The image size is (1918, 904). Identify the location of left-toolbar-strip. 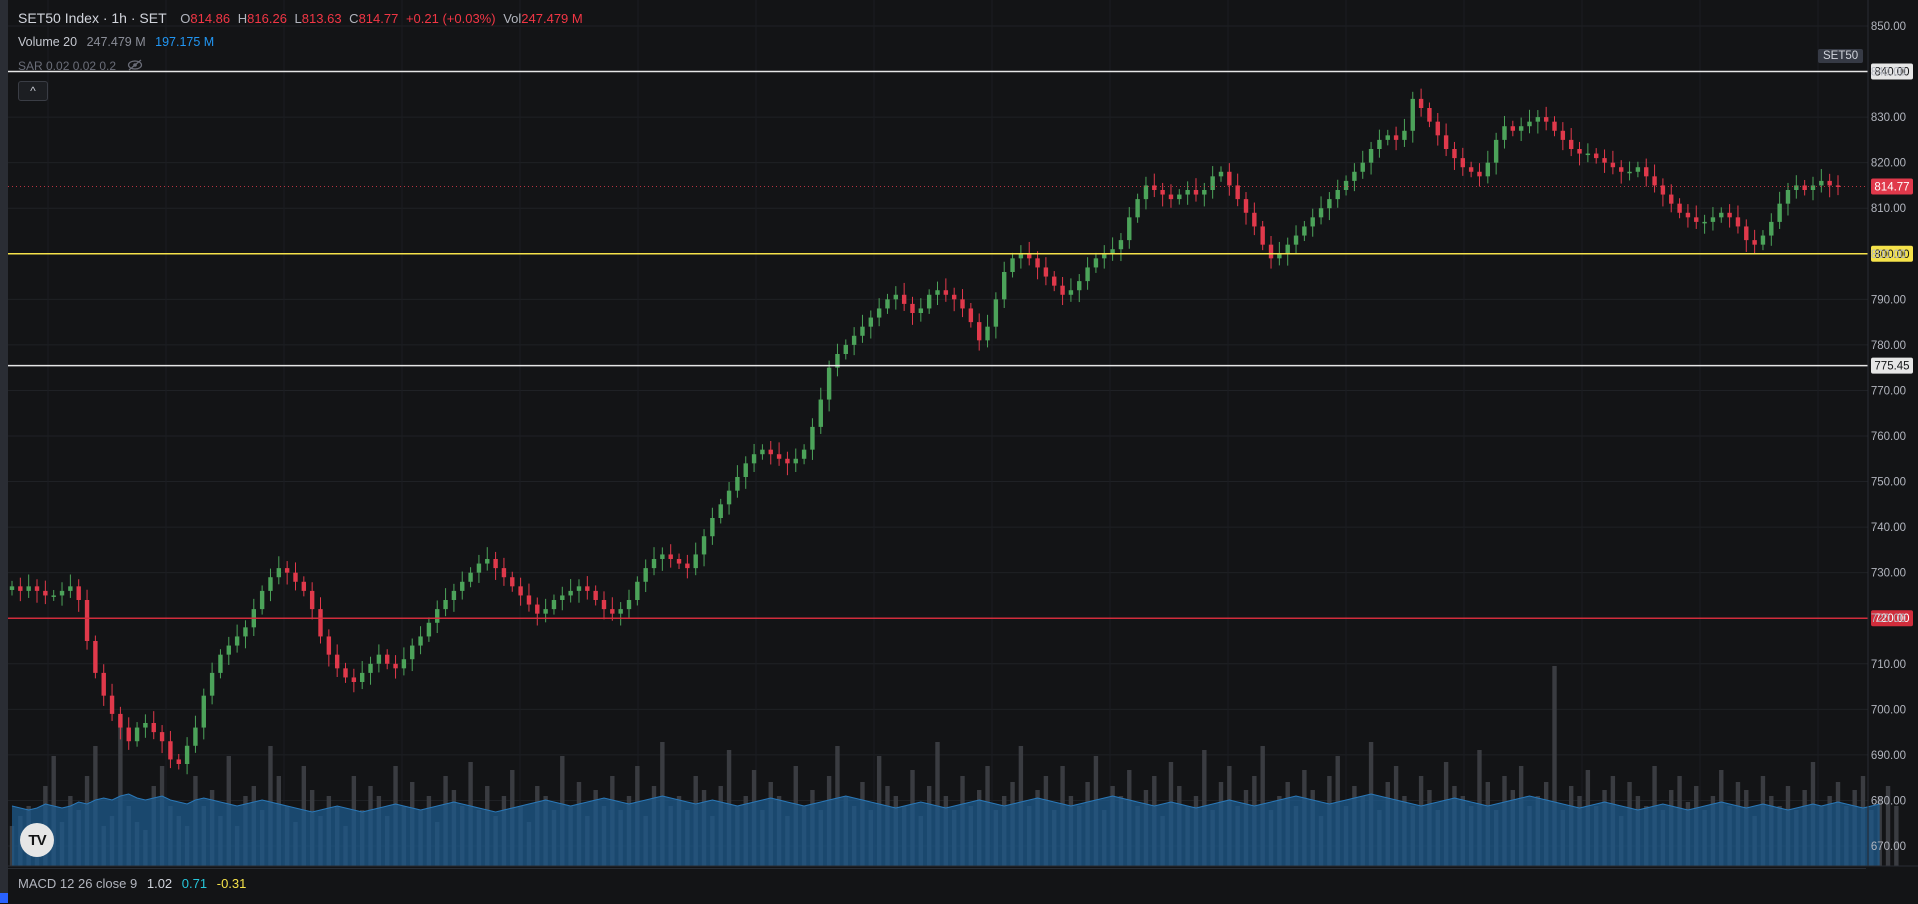
(4, 451).